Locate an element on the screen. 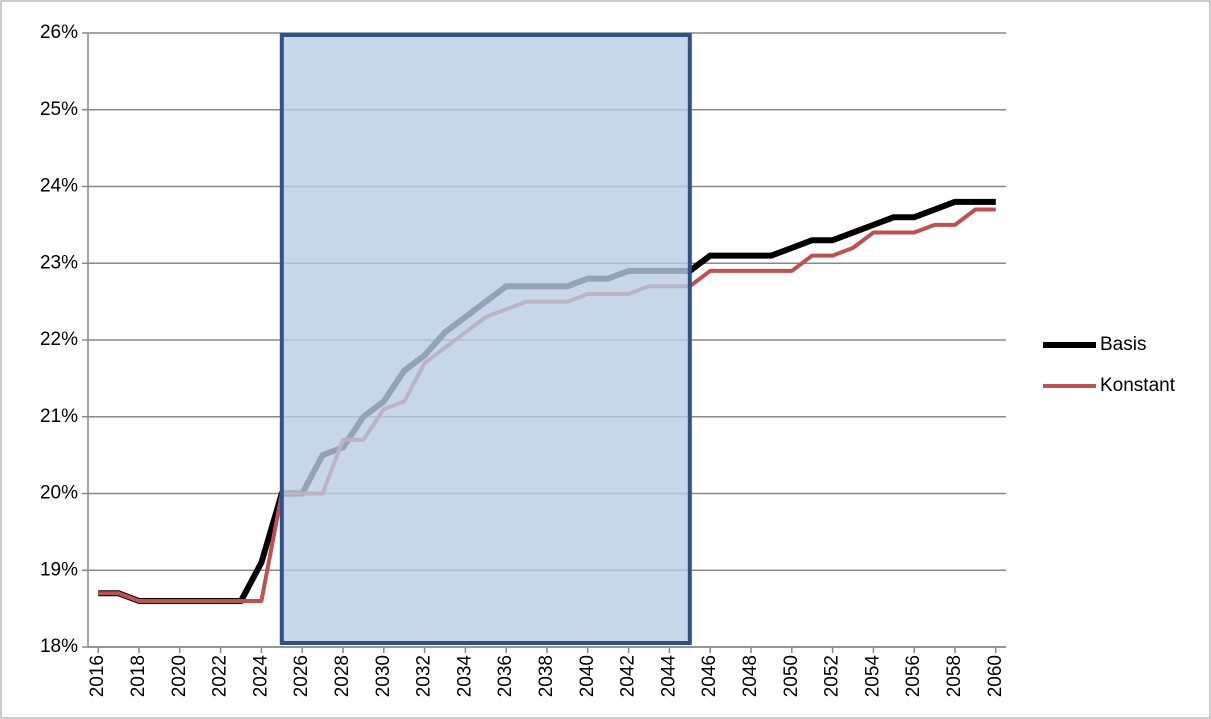 This screenshot has width=1211, height=719. x-tick-label: 2024 is located at coordinates (260, 676).